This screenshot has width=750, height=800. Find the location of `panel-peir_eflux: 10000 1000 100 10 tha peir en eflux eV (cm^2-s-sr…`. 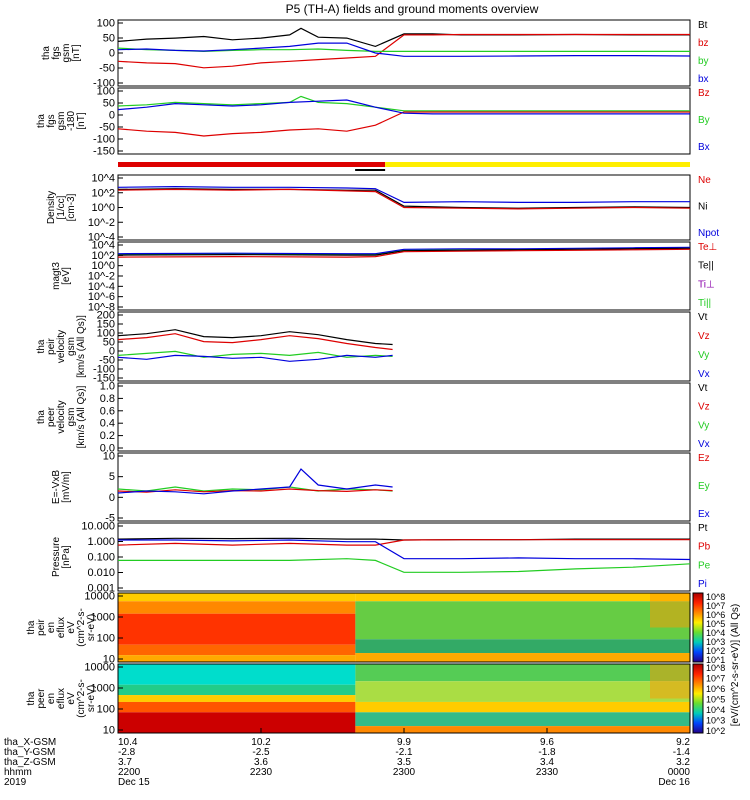

panel-peir_eflux: 10000 1000 100 10 tha peir en eflux eV (cm^2-s-sr… is located at coordinates (358, 628).